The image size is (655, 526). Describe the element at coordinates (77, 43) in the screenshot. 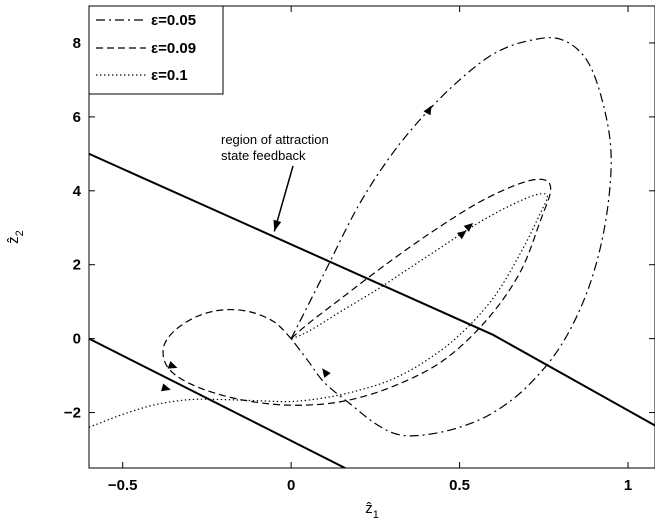

I see `y-tick-label: 8` at that location.